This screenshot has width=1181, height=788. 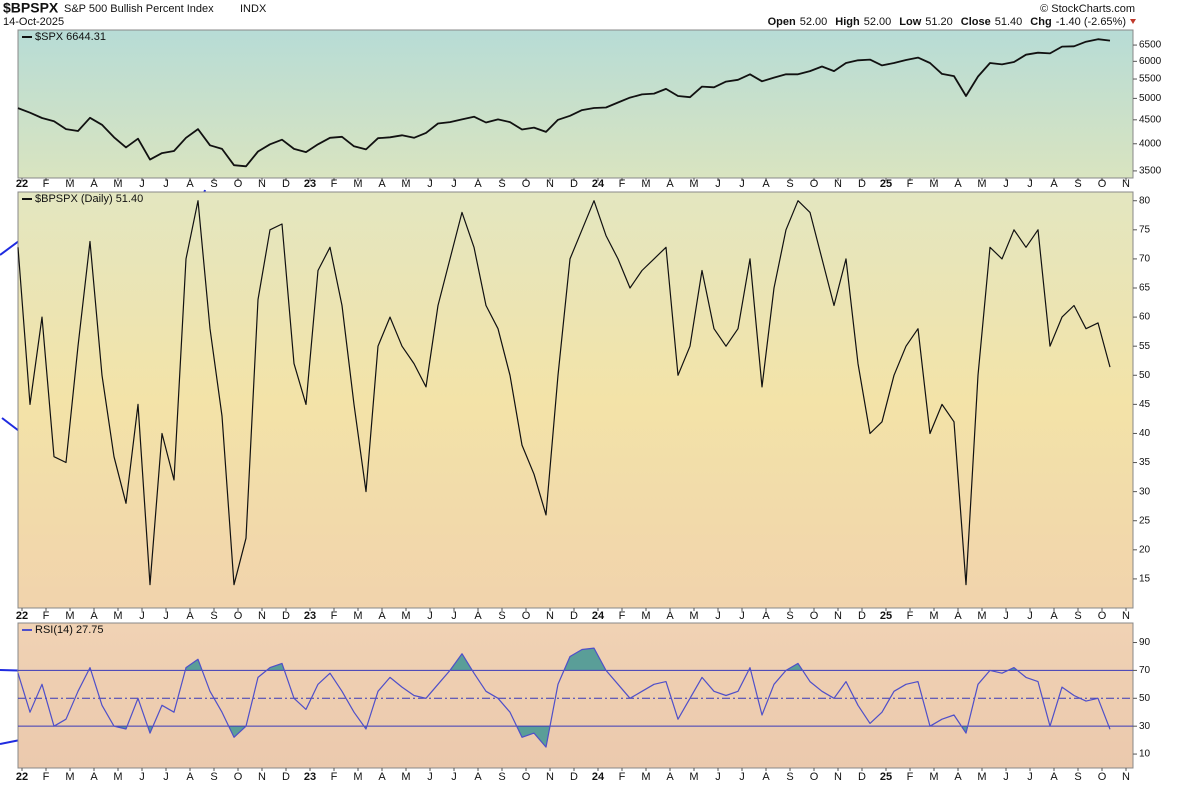 I want to click on down-arrow, so click(x=1133, y=21).